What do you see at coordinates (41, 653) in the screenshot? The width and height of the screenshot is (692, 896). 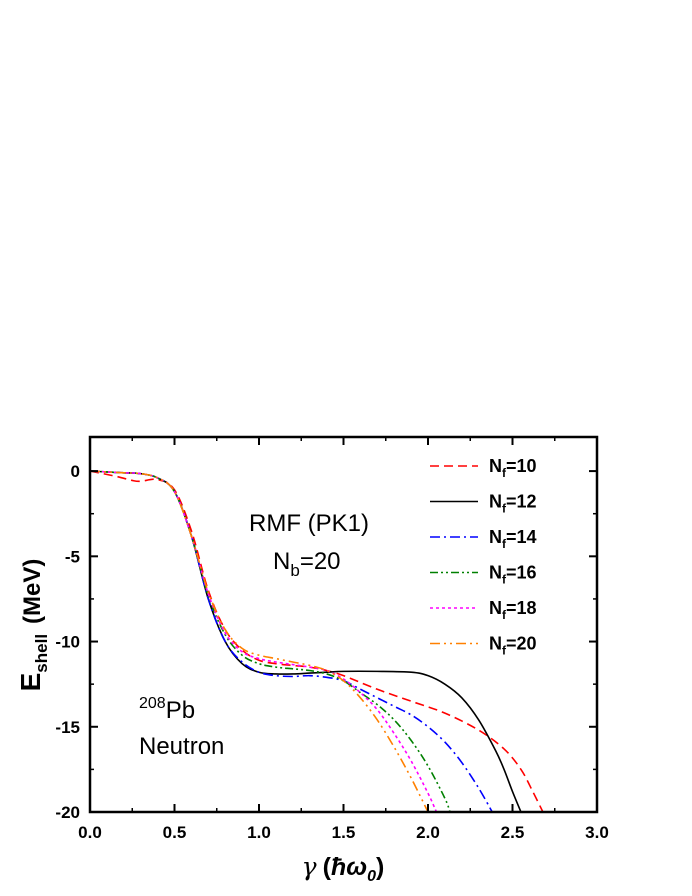 I see `y-label-sub: shell` at bounding box center [41, 653].